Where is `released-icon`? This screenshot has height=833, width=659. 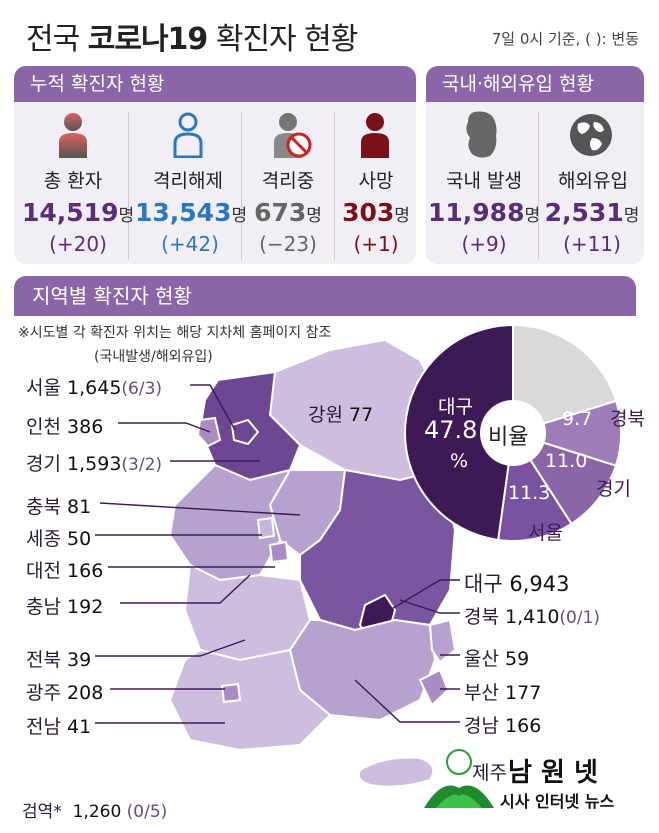
released-icon is located at coordinates (188, 135).